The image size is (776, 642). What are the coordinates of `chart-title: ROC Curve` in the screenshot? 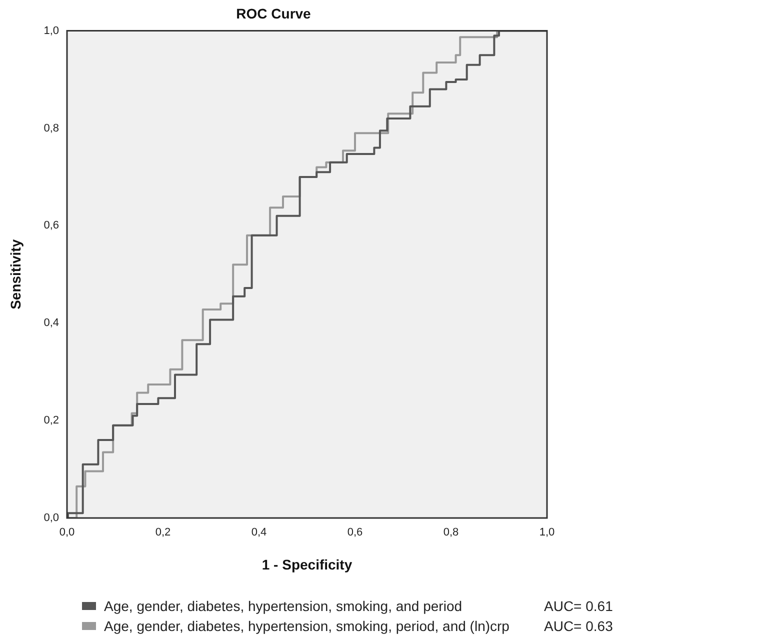 It's located at (274, 13).